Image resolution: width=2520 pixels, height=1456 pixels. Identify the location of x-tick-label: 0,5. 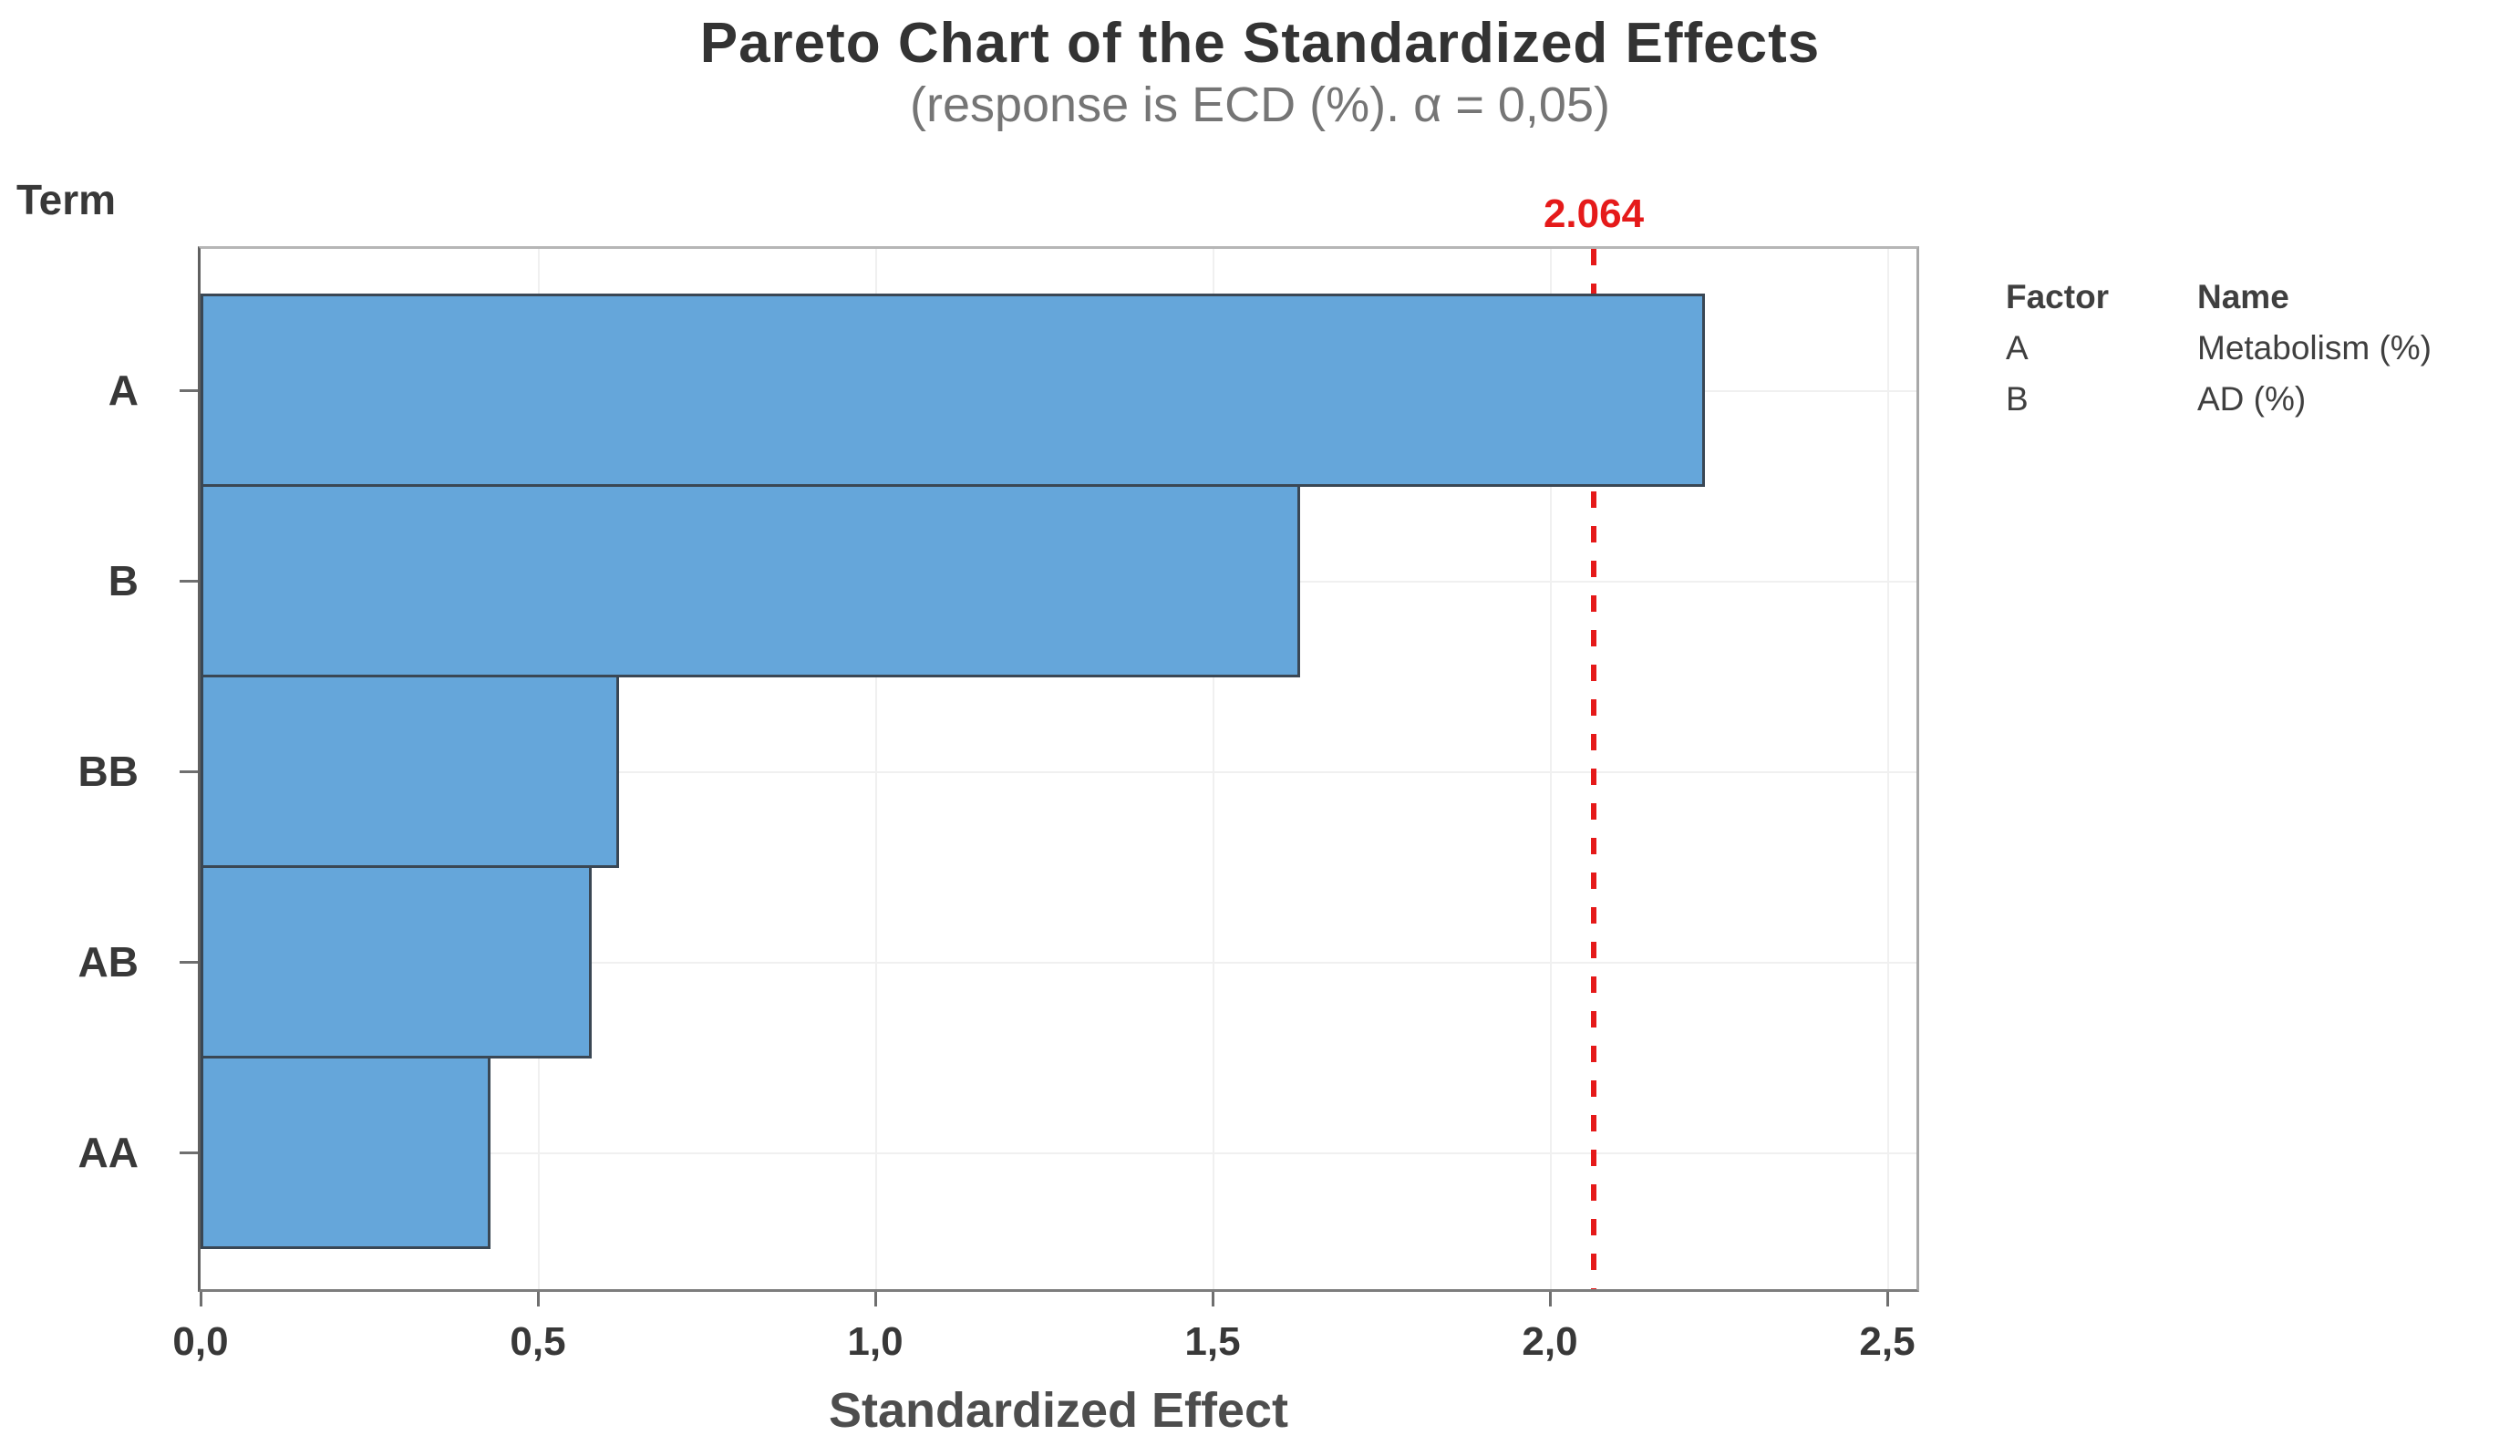
(538, 1341).